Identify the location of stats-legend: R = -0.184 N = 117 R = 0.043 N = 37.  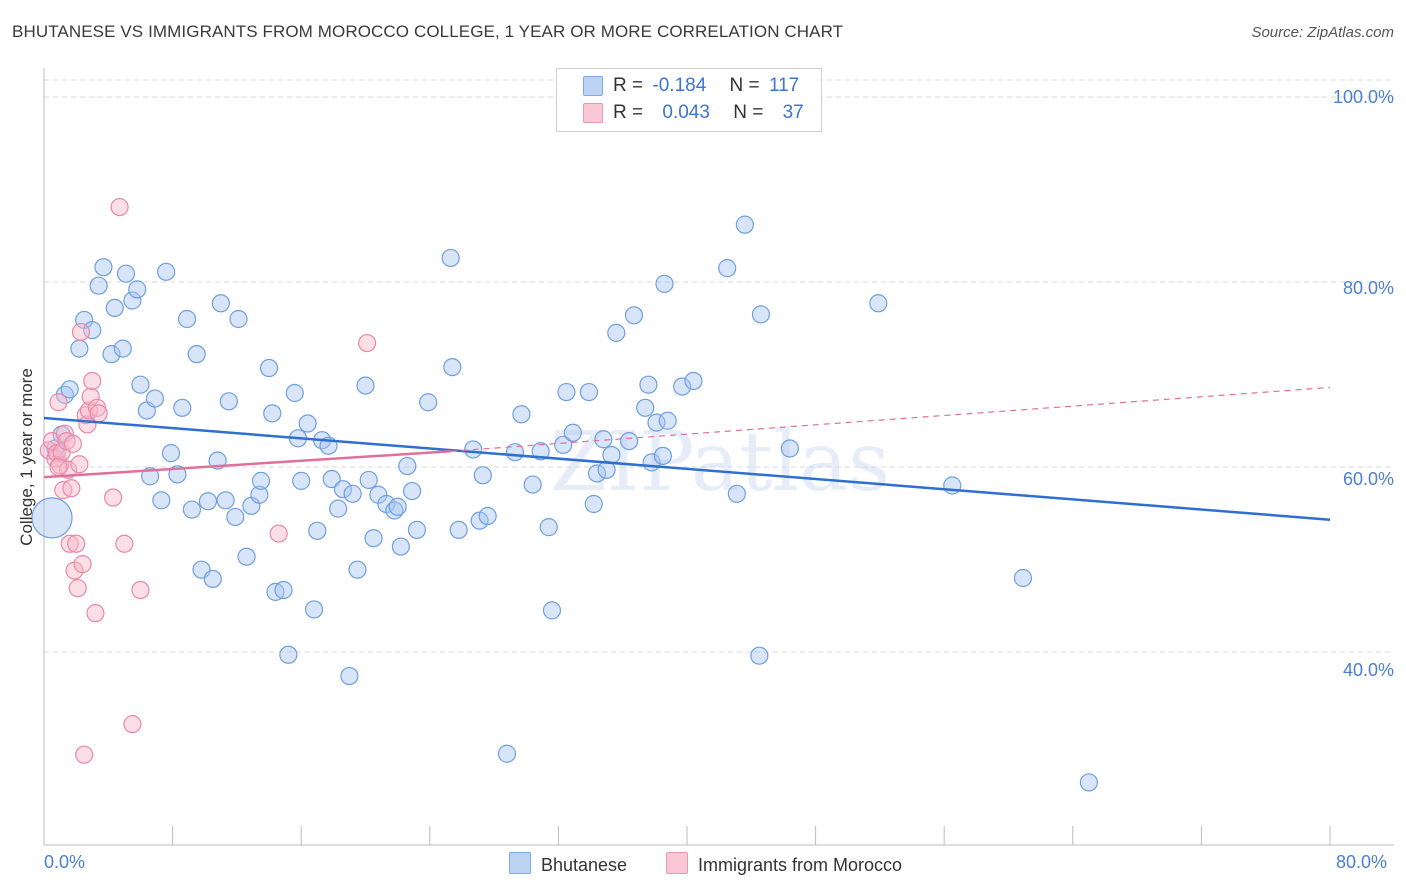
(689, 100).